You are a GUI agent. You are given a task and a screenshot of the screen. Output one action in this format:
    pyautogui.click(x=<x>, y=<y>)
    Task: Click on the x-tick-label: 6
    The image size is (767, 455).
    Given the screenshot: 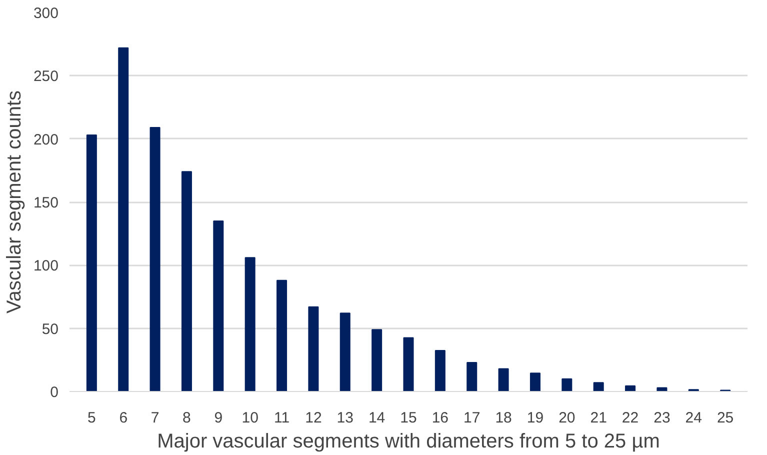 What is the action you would take?
    pyautogui.click(x=123, y=418)
    